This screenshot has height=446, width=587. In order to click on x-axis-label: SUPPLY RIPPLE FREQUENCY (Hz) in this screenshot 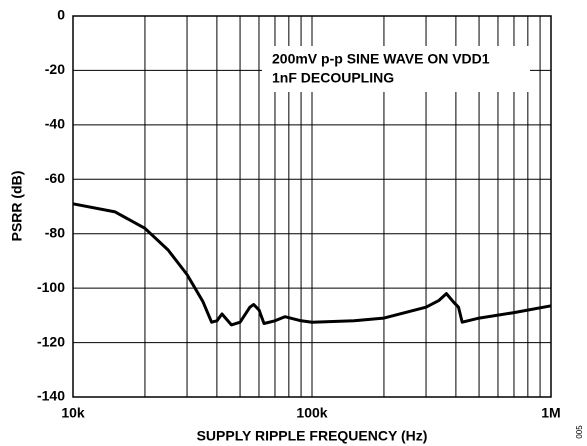, I will do `click(312, 436)`.